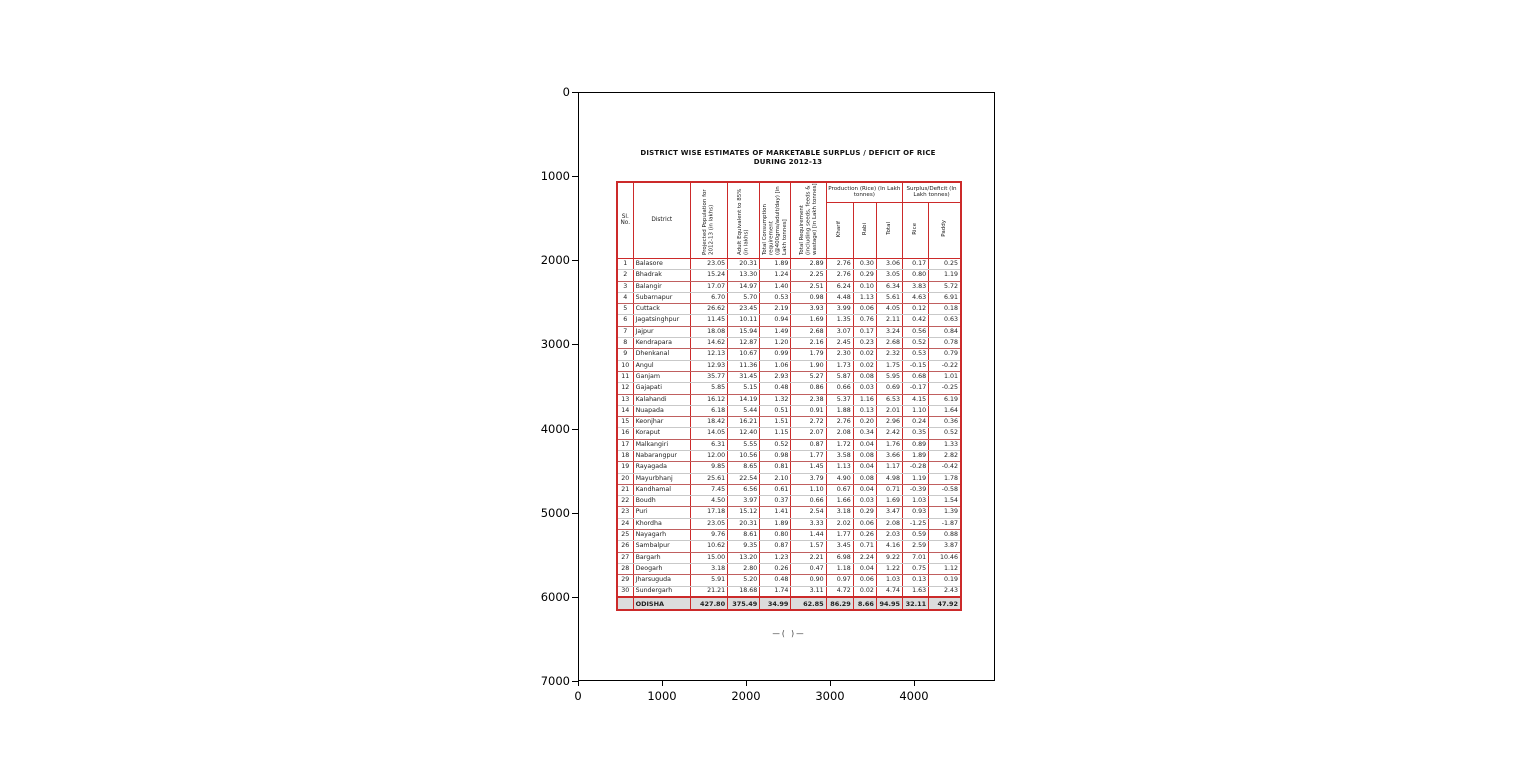  Describe the element at coordinates (744, 264) in the screenshot. I see `cell-value: 20.31` at that location.